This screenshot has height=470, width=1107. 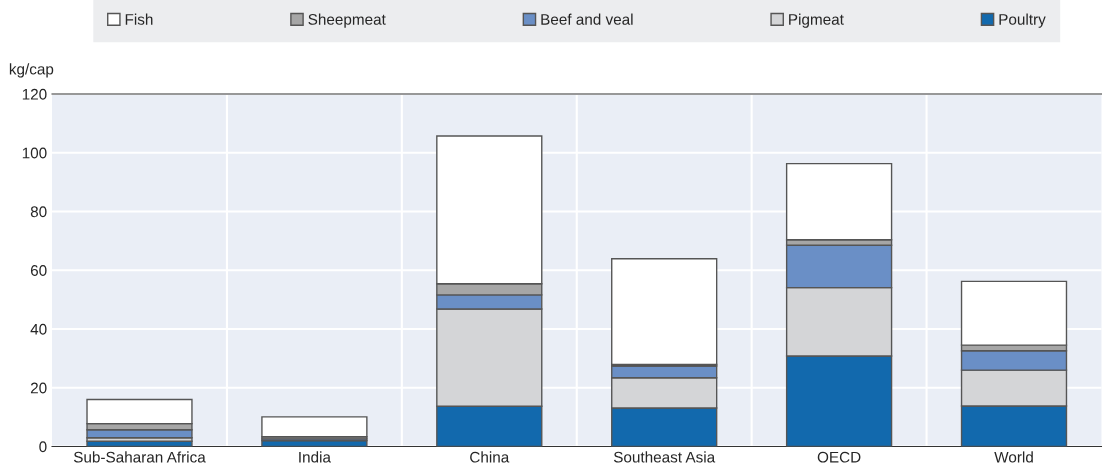 I want to click on legend-label: Fish, so click(x=139, y=19).